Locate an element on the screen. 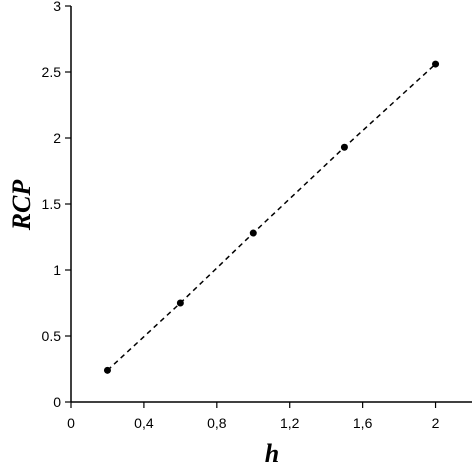 The width and height of the screenshot is (474, 470). x-tick-label: 0,8 is located at coordinates (217, 423).